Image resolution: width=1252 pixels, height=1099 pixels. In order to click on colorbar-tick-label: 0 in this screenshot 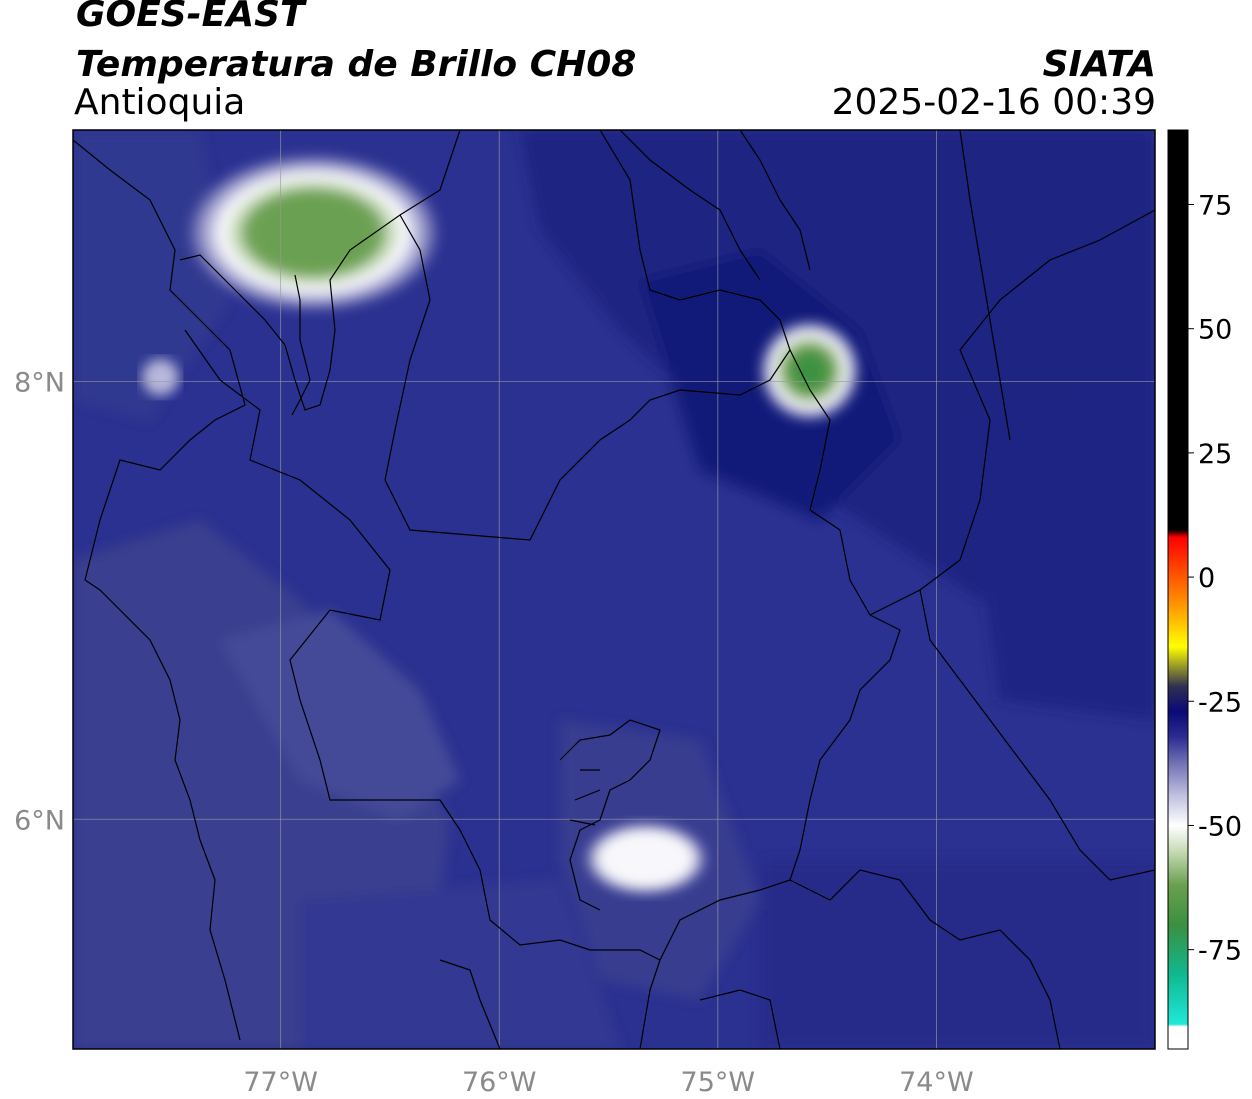, I will do `click(1206, 578)`.